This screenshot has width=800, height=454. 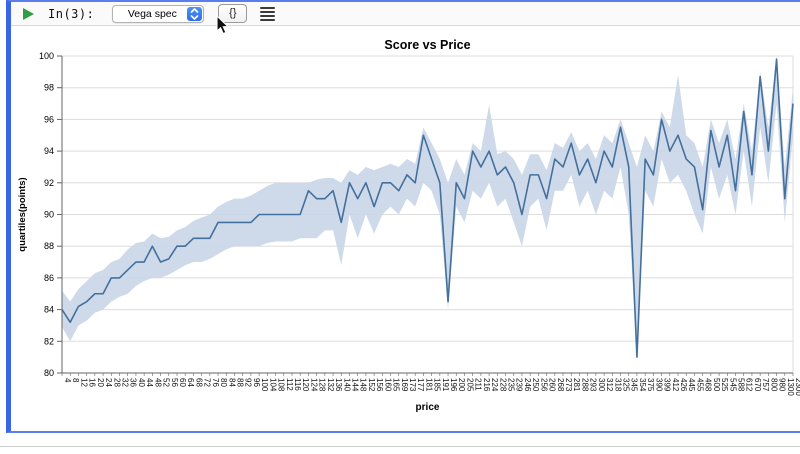 I want to click on x-tick-label: 16, so click(x=92, y=382).